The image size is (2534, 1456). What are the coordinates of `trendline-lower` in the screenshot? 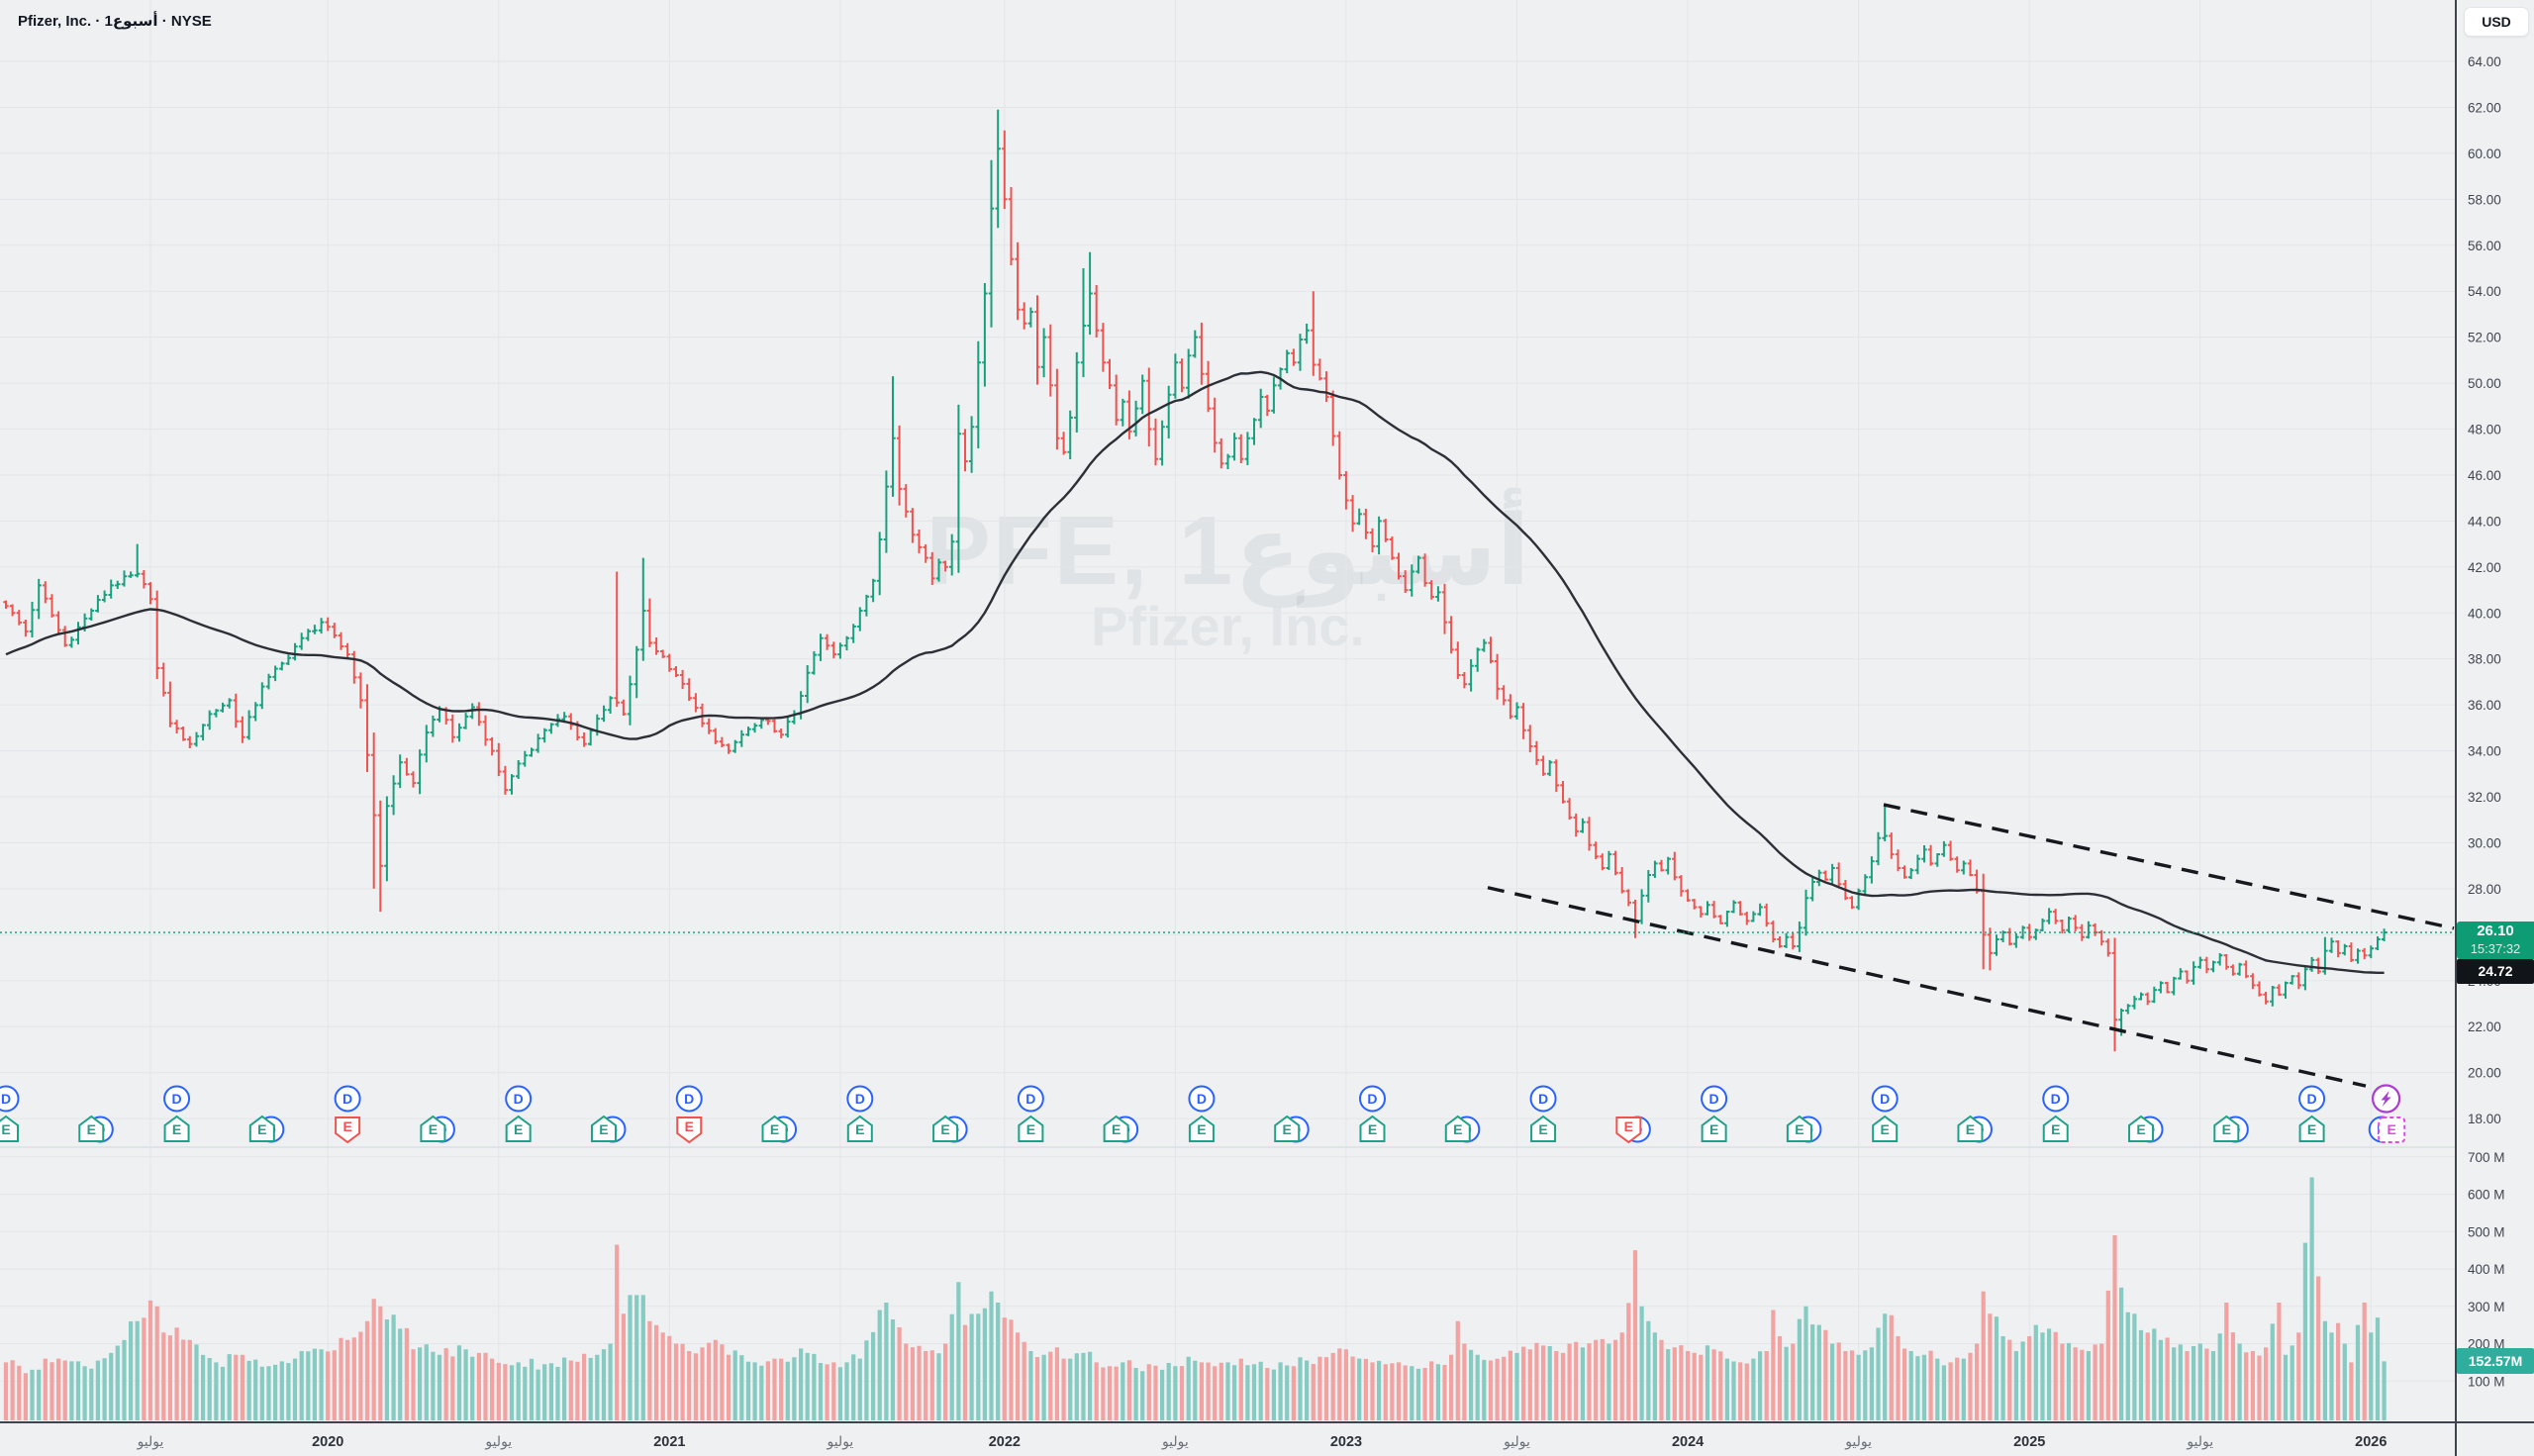 It's located at (1927, 987).